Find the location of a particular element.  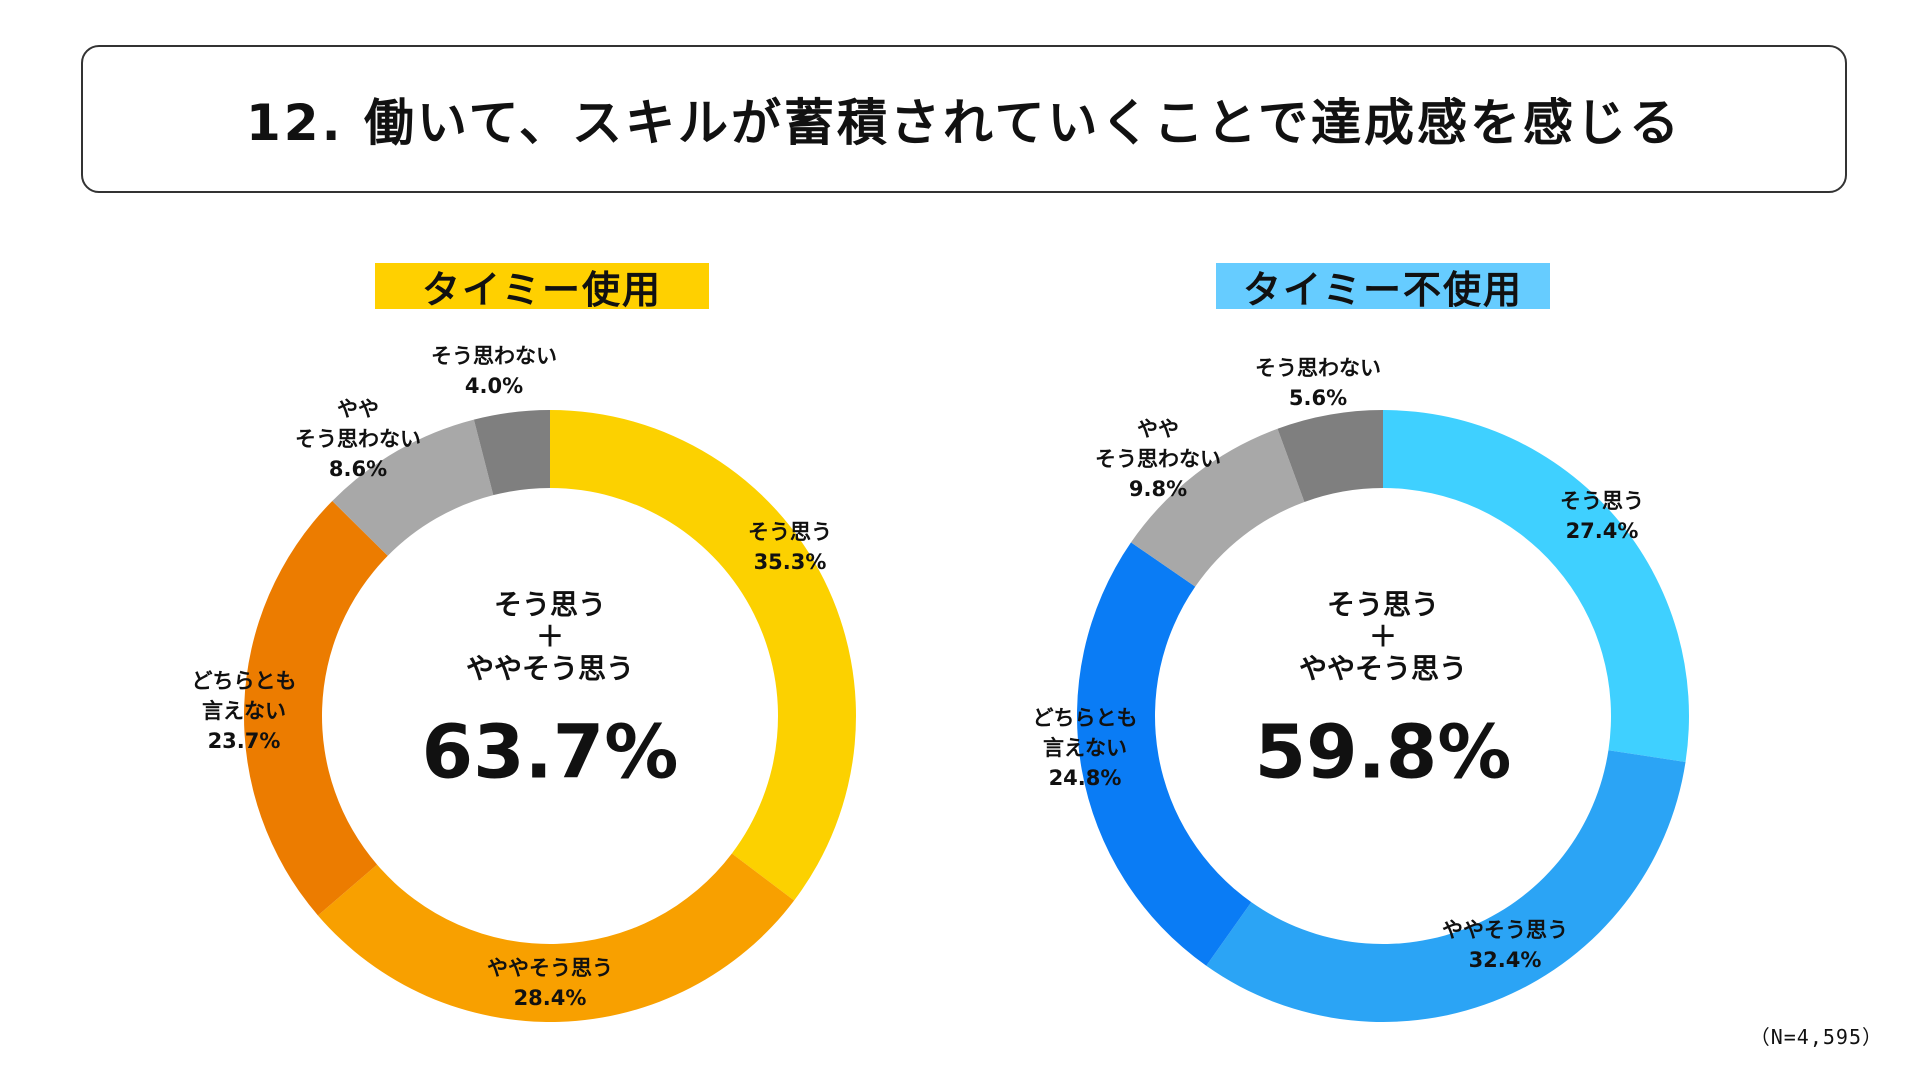

chart-label-timee-not-used: タイミー不使用 is located at coordinates (1383, 287).